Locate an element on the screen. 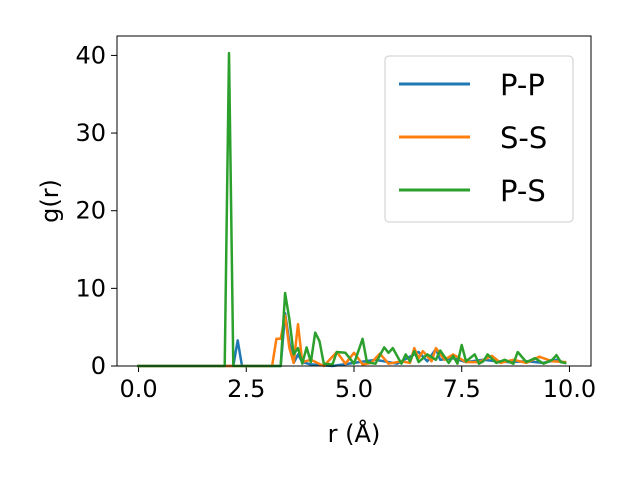 The image size is (640, 480). y-tick-label: 20 is located at coordinates (90, 211).